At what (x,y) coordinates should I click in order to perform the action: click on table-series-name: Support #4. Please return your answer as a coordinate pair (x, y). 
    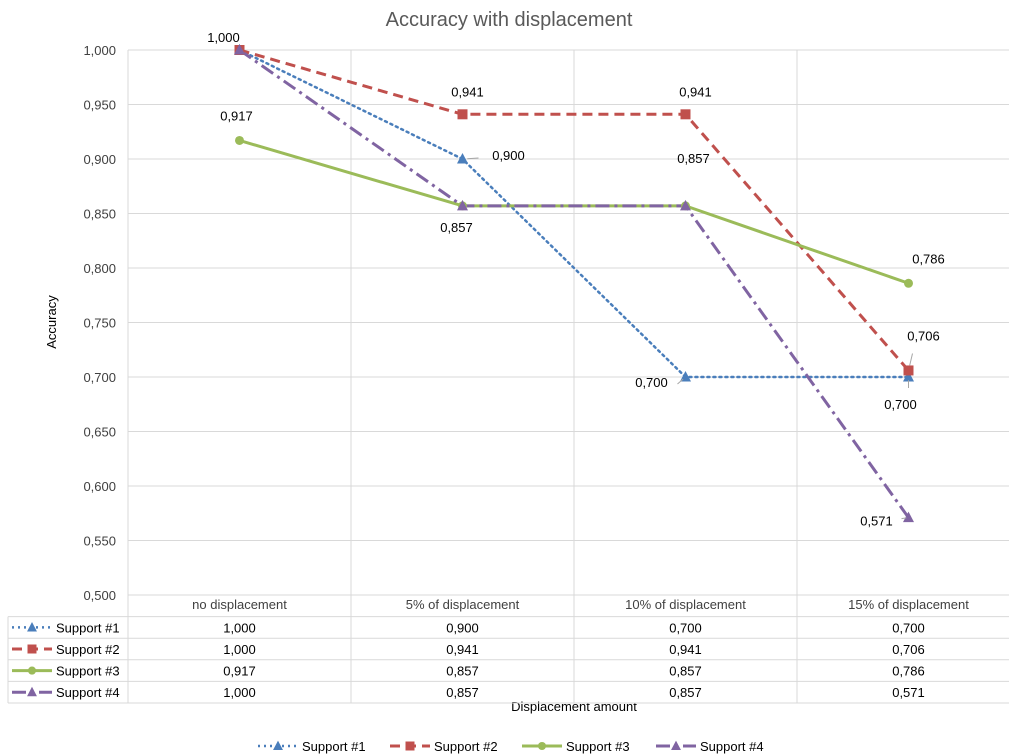
    Looking at the image, I should click on (88, 692).